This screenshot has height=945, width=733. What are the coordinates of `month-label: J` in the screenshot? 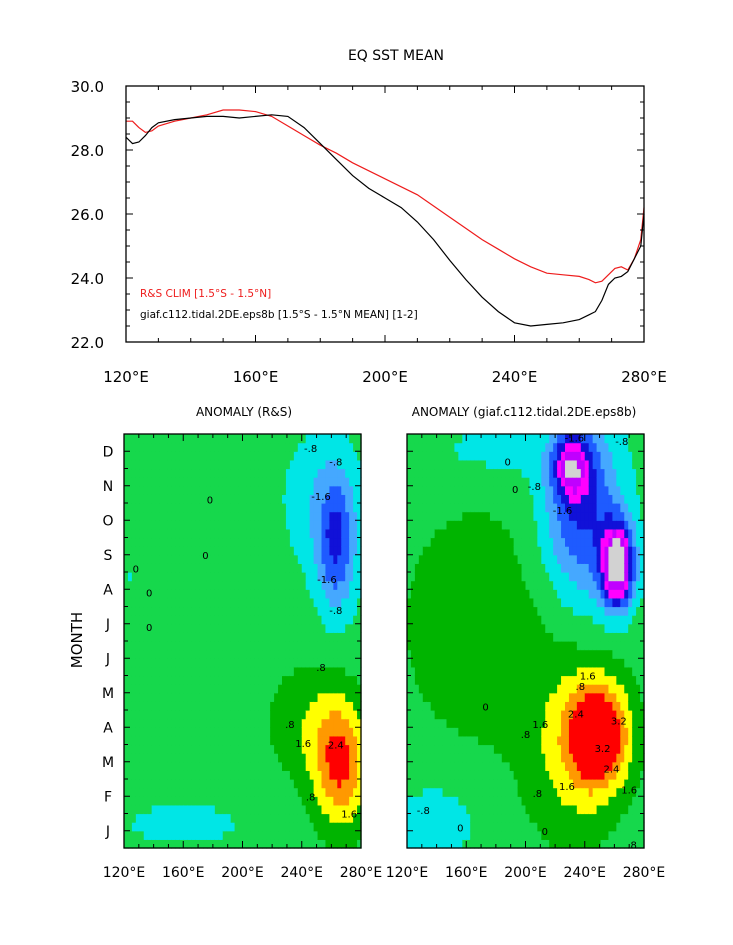 It's located at (107, 832).